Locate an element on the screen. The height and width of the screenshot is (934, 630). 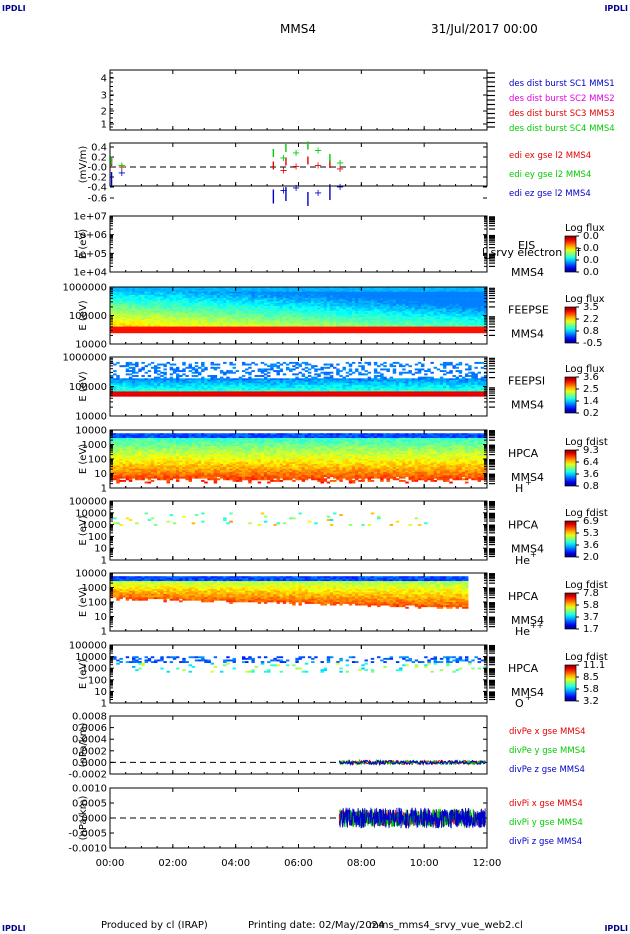
field-marker-0-4: + is located at coordinates (340, 169).